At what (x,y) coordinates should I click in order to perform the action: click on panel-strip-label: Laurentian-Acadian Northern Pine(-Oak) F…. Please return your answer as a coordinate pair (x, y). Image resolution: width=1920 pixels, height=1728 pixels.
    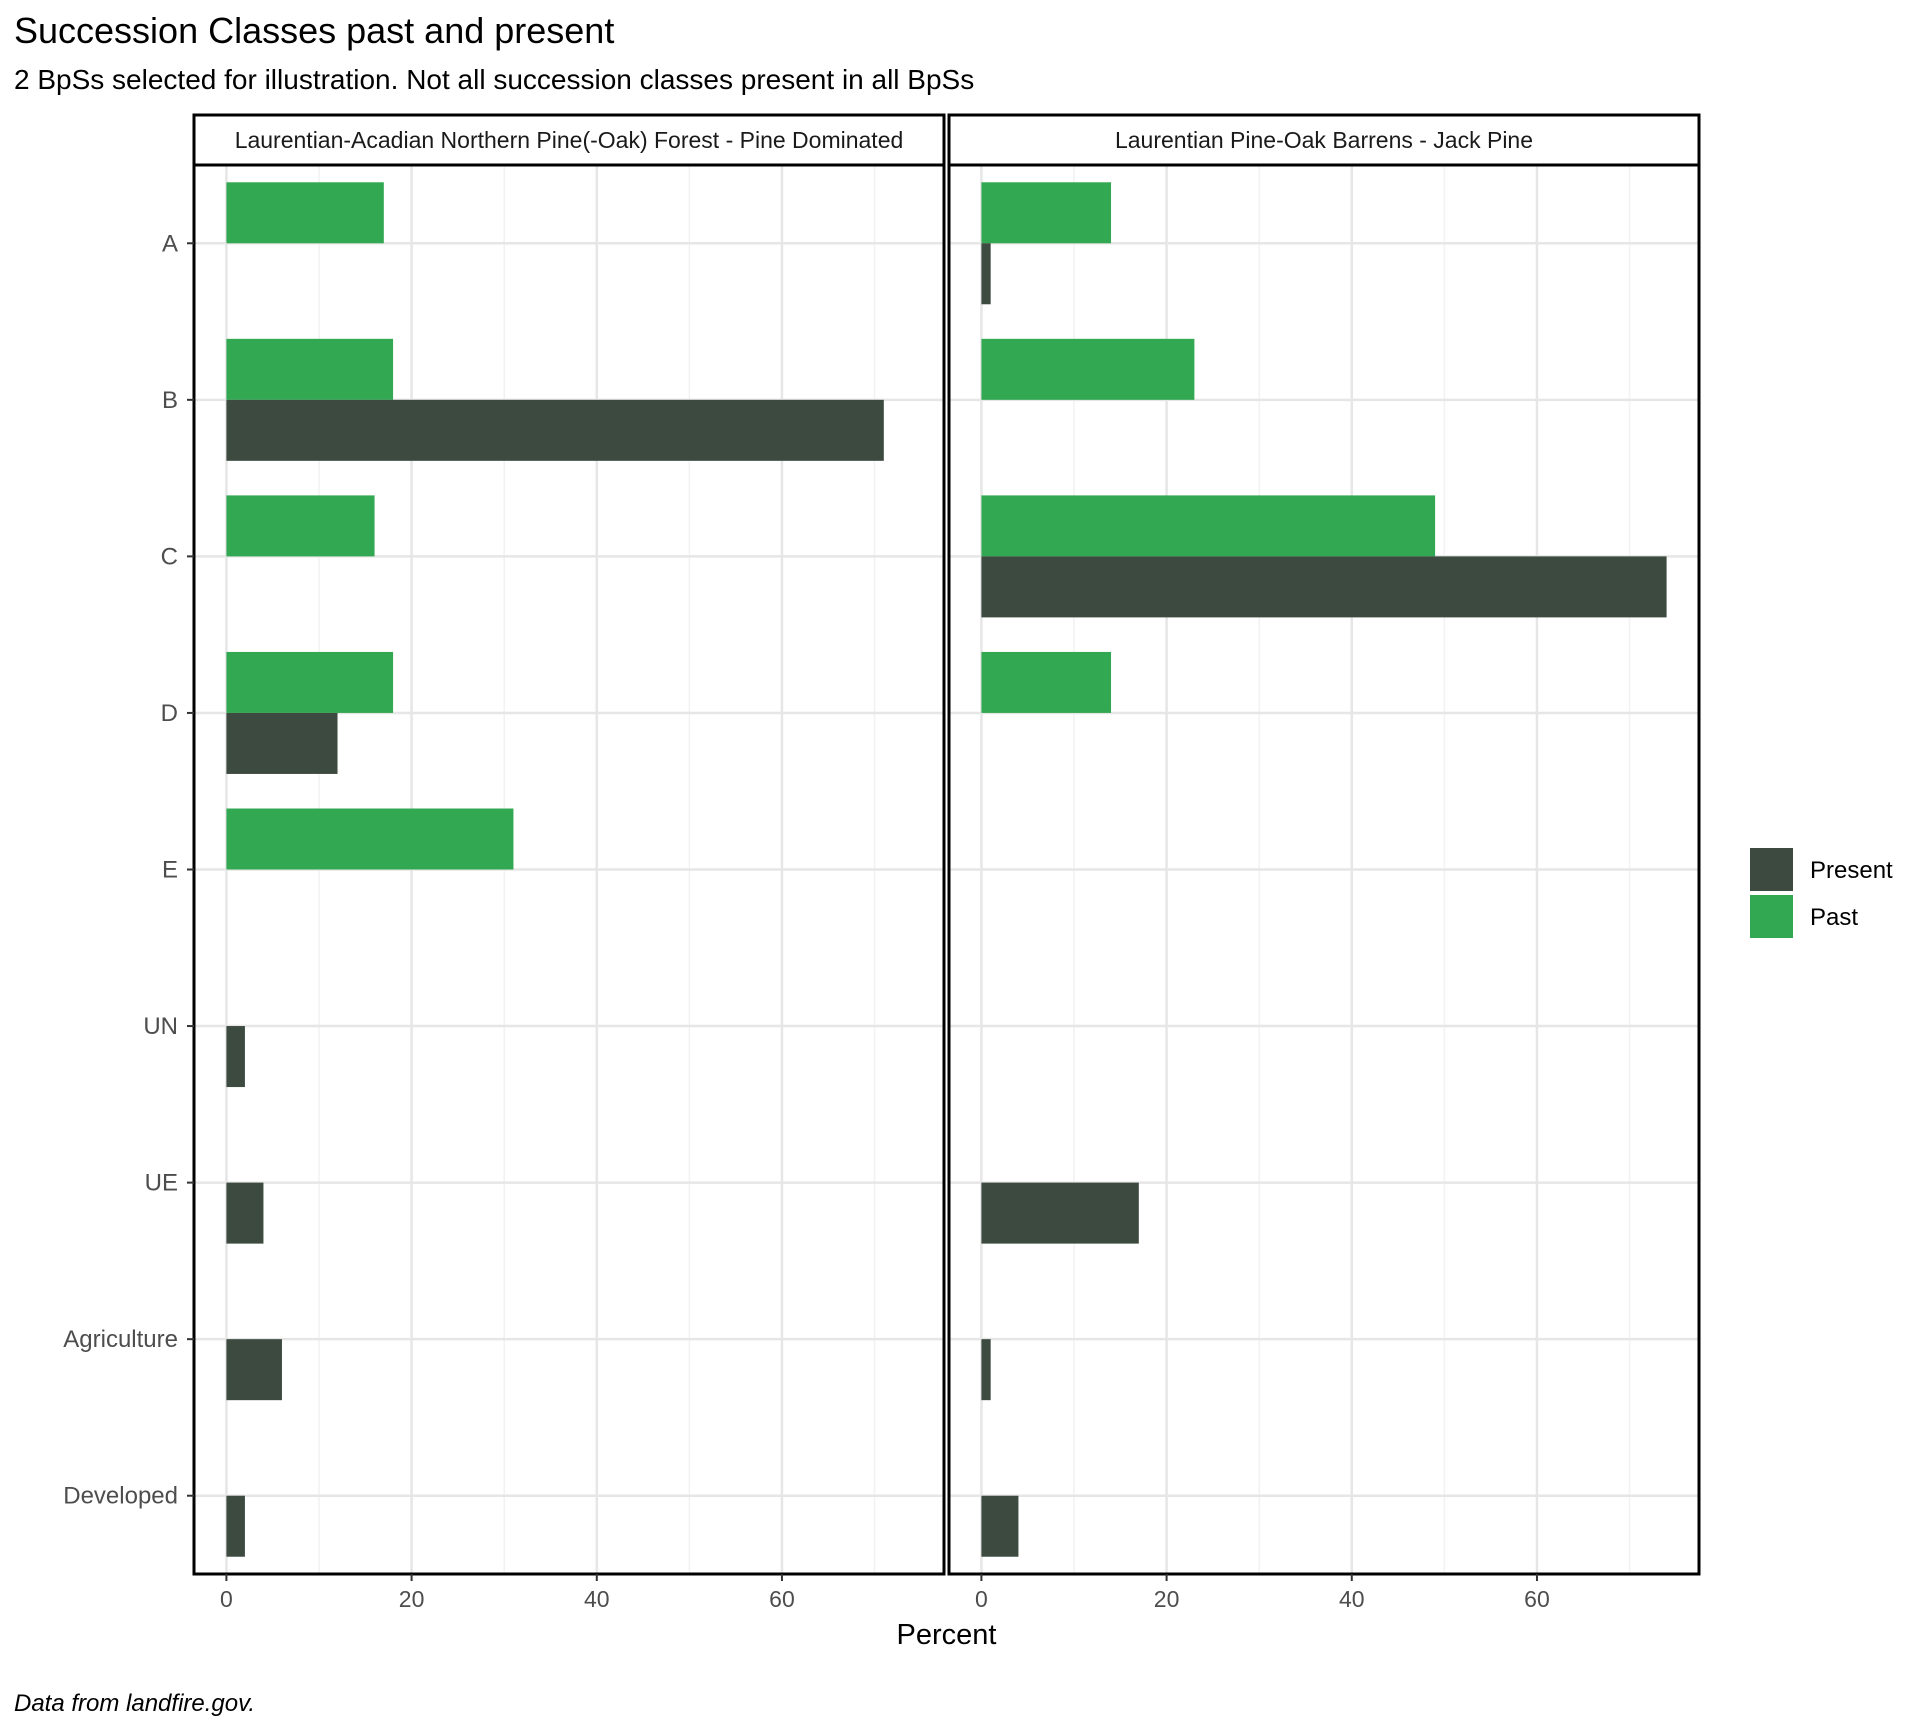
    Looking at the image, I should click on (569, 140).